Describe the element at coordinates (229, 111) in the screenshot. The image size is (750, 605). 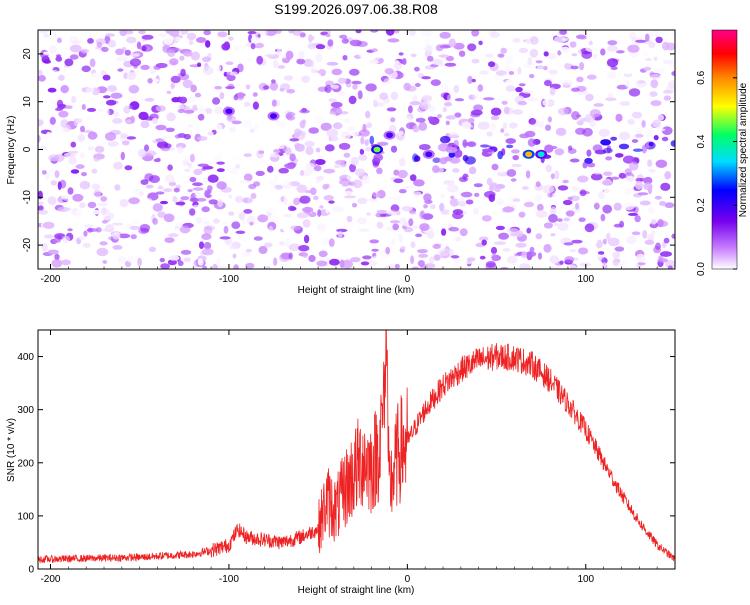
I see `heatmap-feature` at that location.